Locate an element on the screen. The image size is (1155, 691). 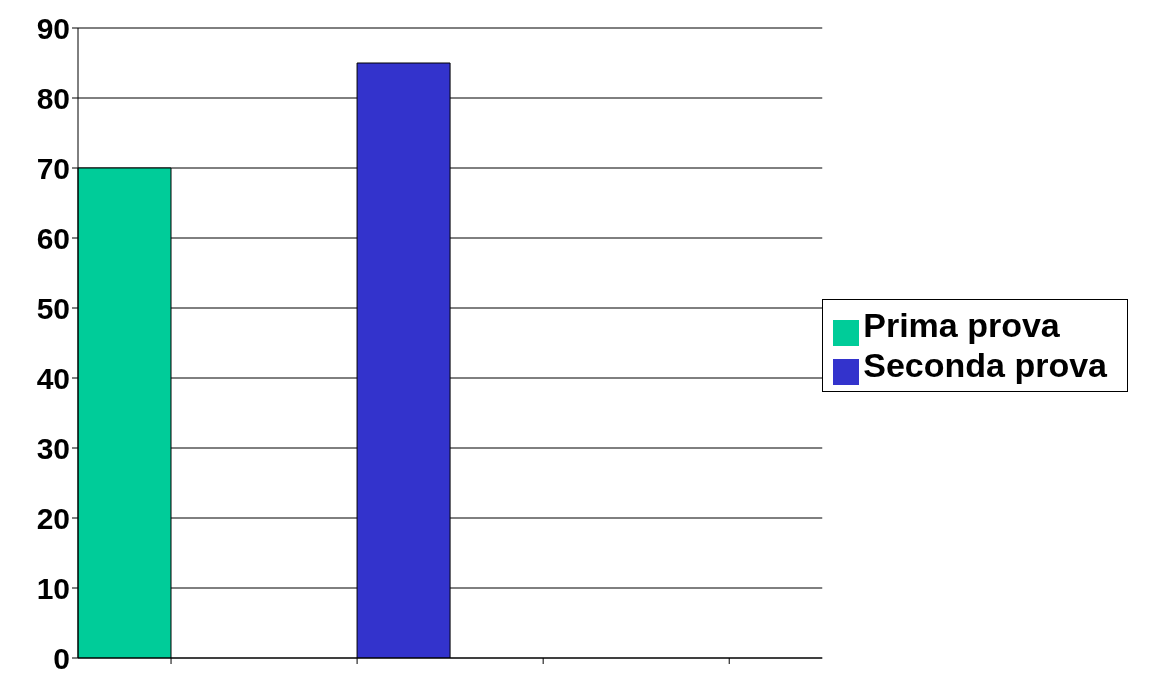
y-tick-label: 70 is located at coordinates (53, 168).